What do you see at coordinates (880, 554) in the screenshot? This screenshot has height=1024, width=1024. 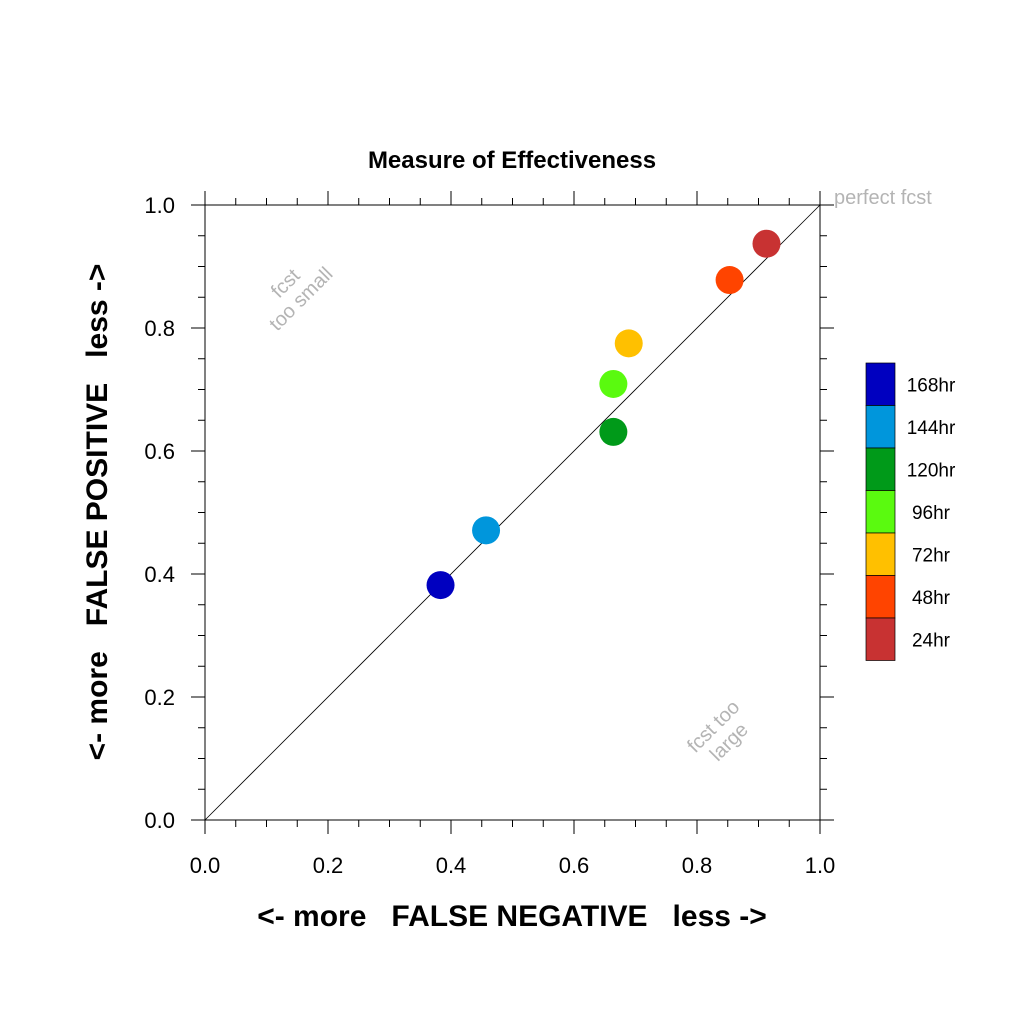 I see `legend-swatch-72hr` at bounding box center [880, 554].